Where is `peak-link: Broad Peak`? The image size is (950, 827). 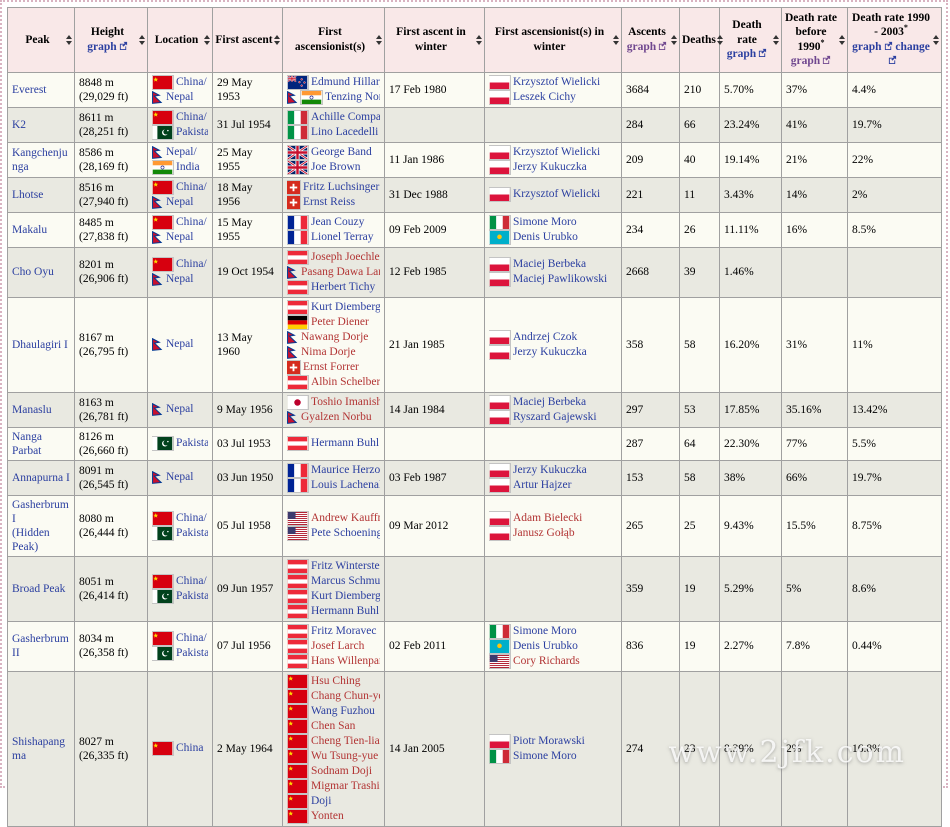 peak-link: Broad Peak is located at coordinates (39, 588).